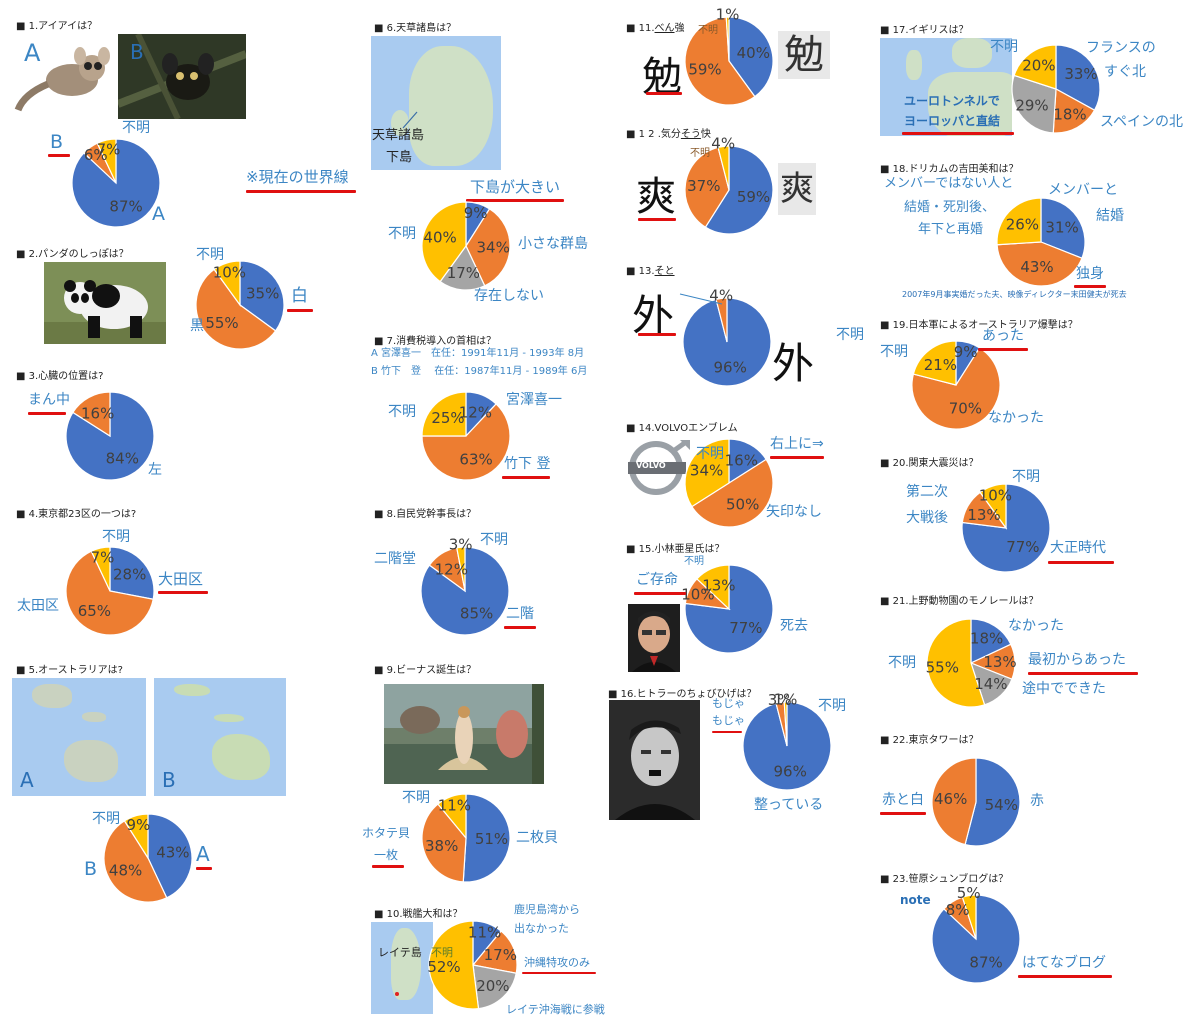  I want to click on q2-label-unknown: 不明, so click(210, 255).